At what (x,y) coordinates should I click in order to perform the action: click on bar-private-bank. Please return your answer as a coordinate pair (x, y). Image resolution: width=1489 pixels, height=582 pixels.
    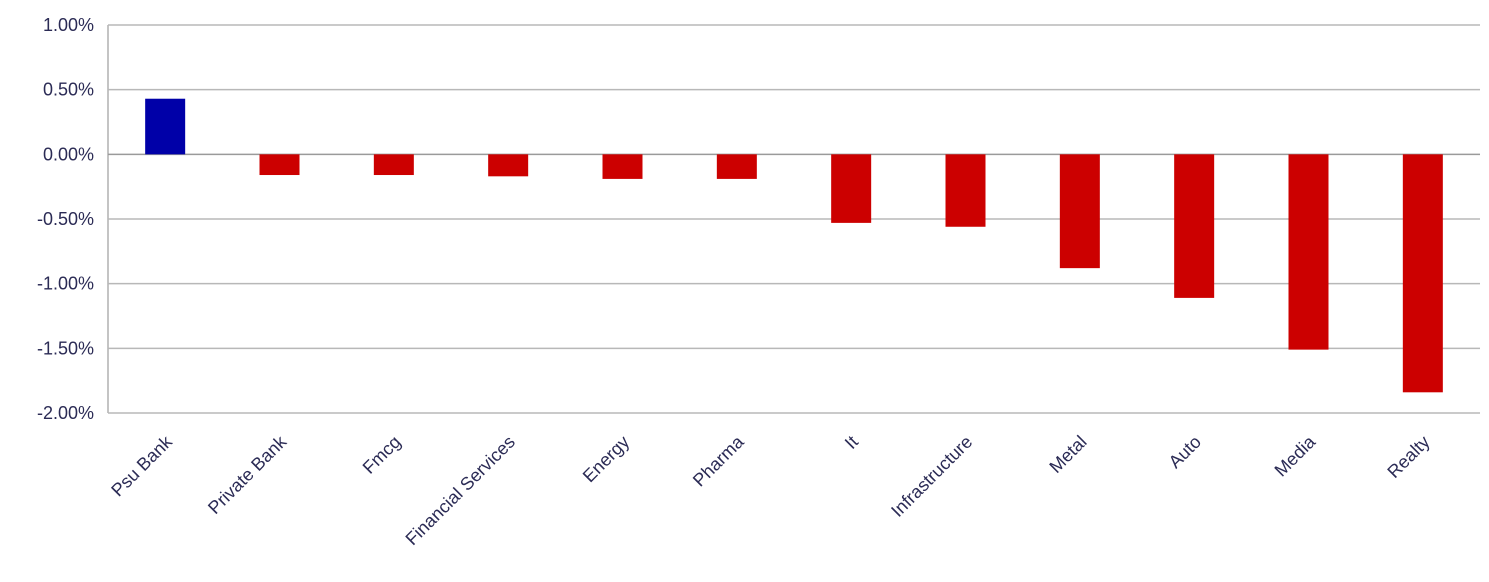
    Looking at the image, I should click on (279, 165).